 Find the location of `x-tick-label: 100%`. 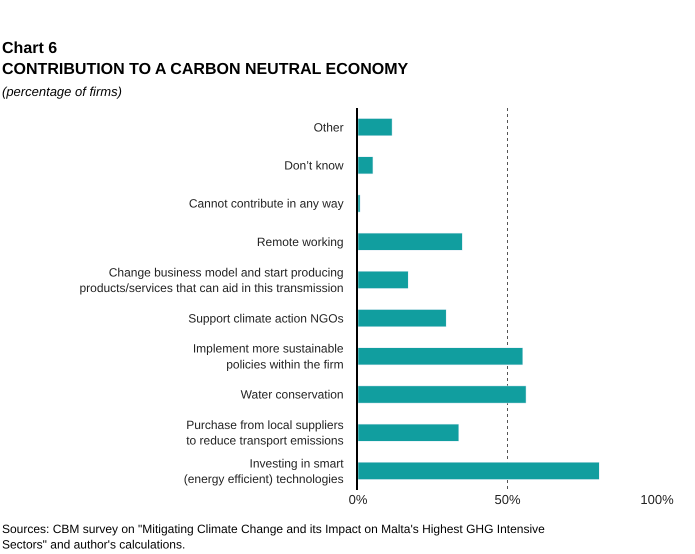

x-tick-label: 100% is located at coordinates (657, 499).